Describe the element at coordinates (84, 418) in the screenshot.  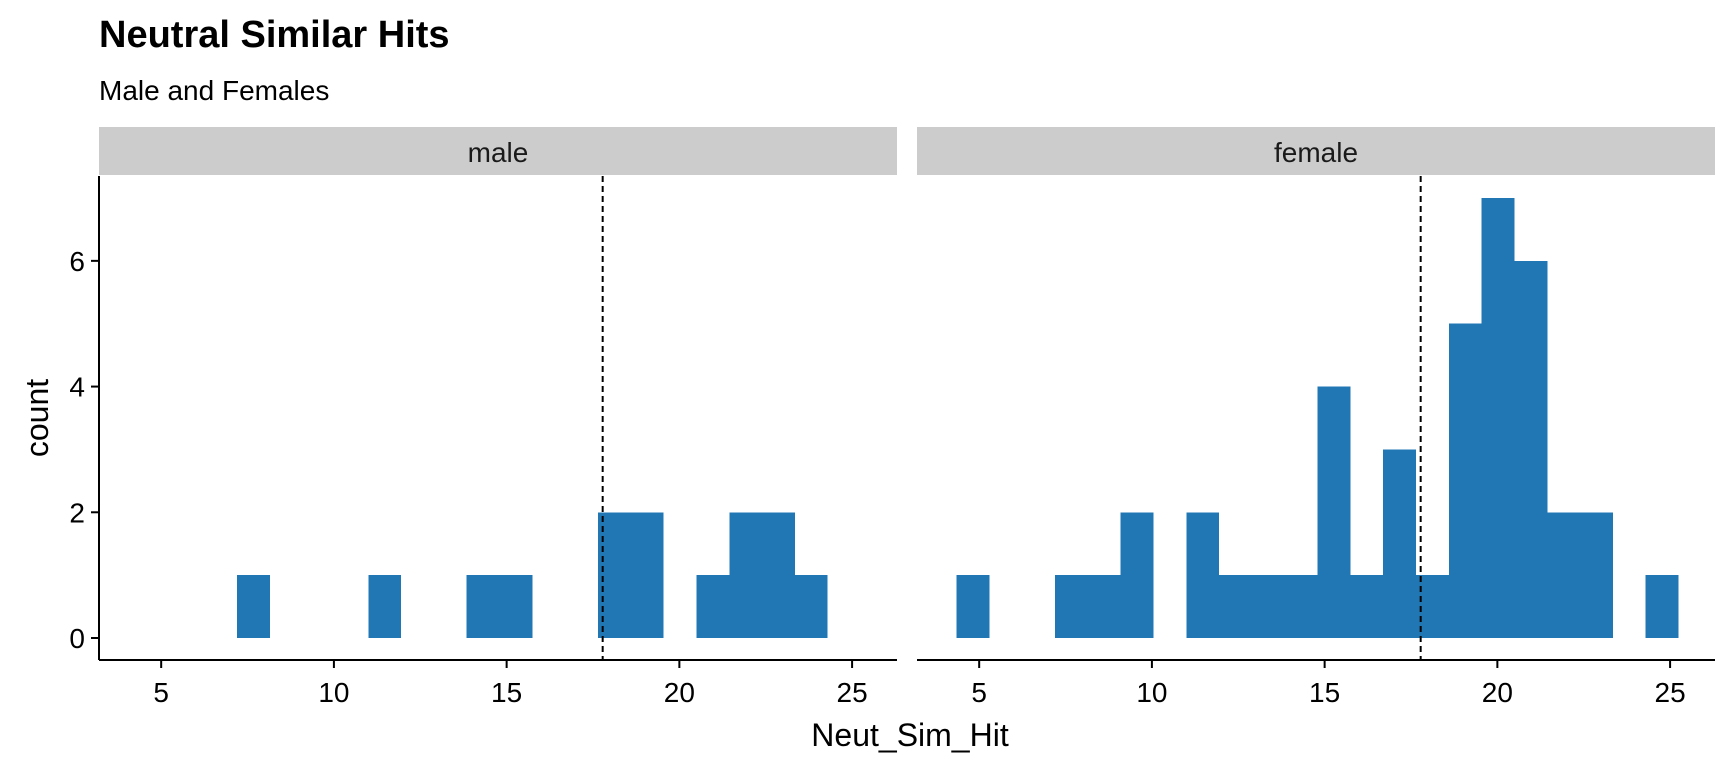
I see `y-axis: 0 2 4 6` at that location.